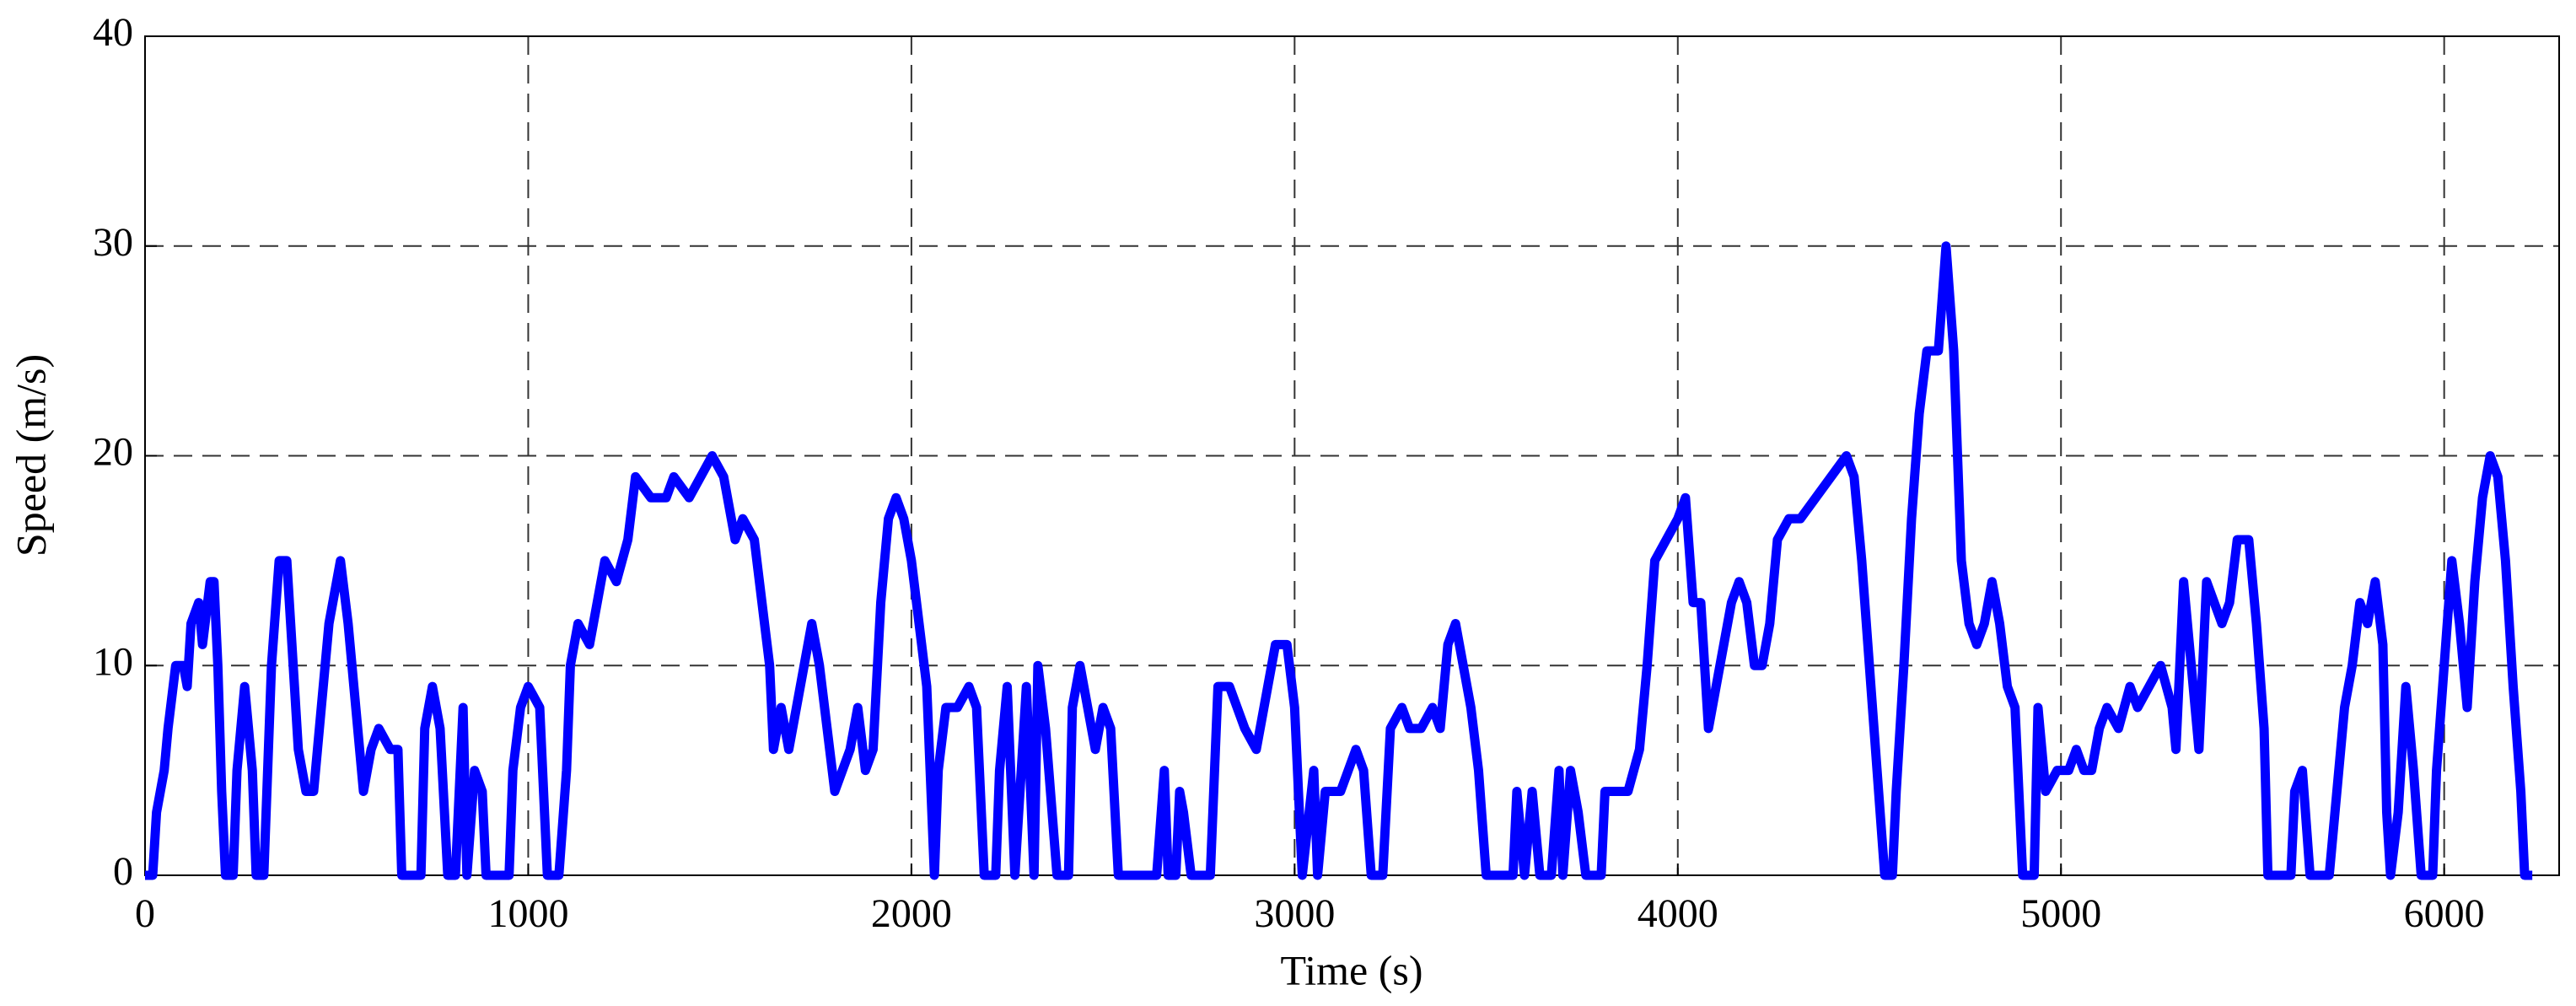 The width and height of the screenshot is (2576, 1006). What do you see at coordinates (1351, 969) in the screenshot?
I see `x-axis-label: Time (s)` at bounding box center [1351, 969].